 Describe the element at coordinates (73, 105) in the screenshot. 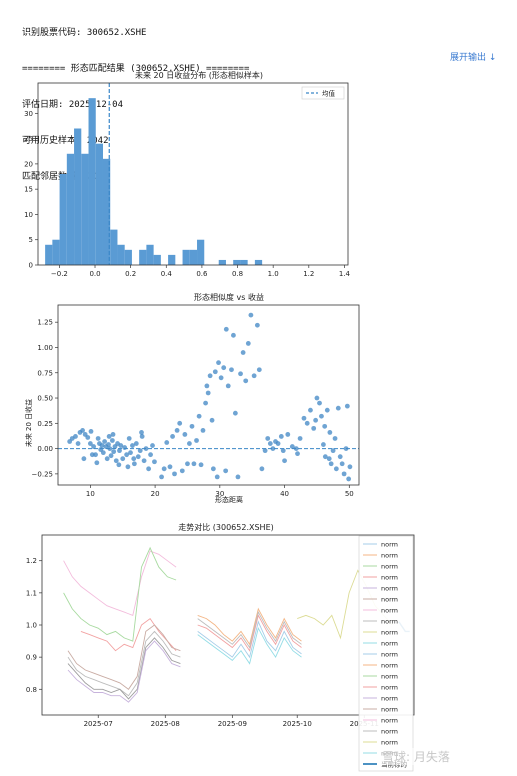

I see `console-line: 评估日期: 2025-12-04` at that location.